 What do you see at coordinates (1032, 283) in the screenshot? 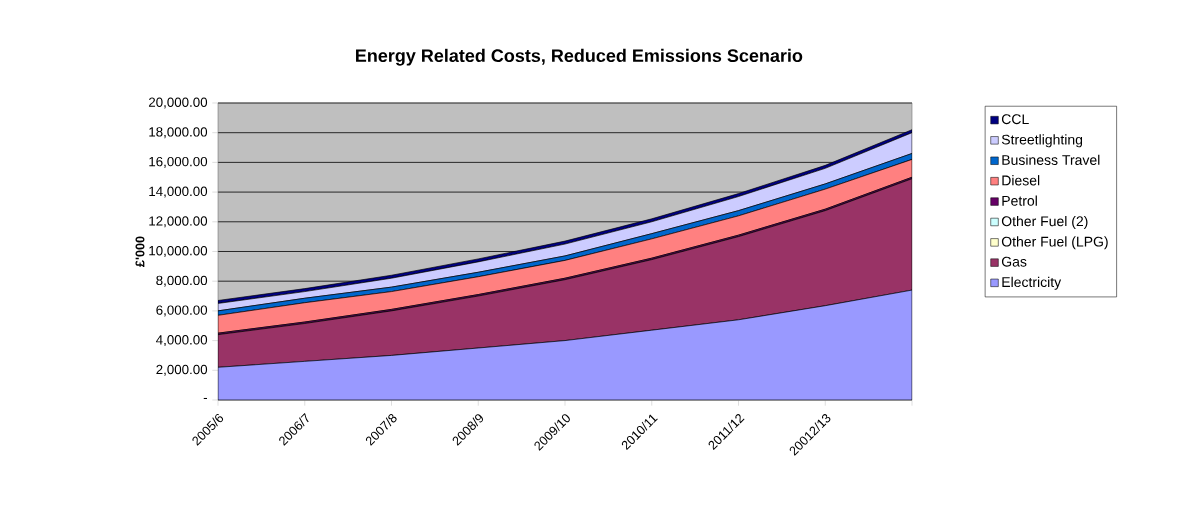
I see `legend-label: Electricity` at bounding box center [1032, 283].